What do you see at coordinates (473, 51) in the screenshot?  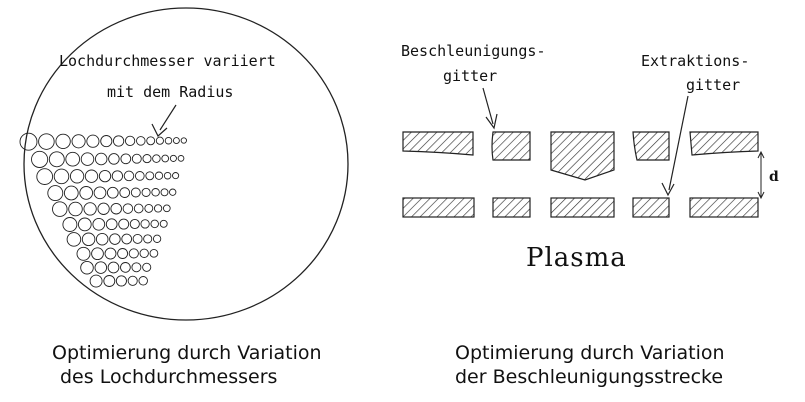 I see `accel-grid-label-line1: Beschleunigungs-` at bounding box center [473, 51].